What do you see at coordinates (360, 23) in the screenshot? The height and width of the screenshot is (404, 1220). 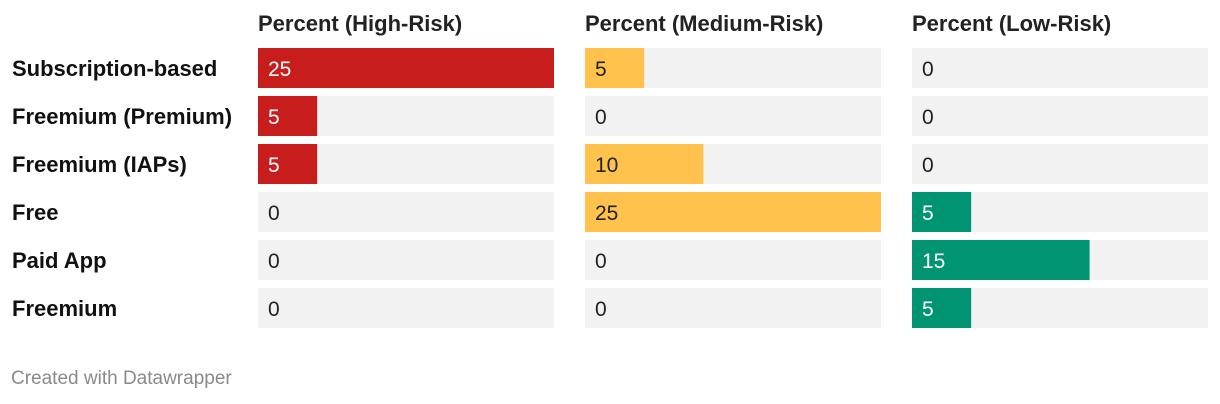 I see `column-header: Percent (High-Risk)` at bounding box center [360, 23].